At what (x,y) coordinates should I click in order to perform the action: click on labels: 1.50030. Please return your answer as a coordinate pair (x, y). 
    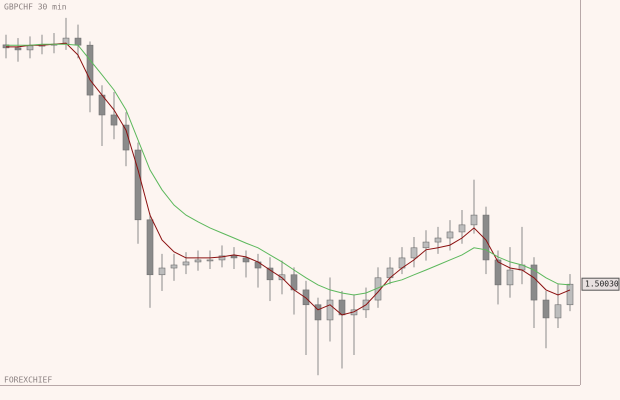
    Looking at the image, I should click on (600, 284).